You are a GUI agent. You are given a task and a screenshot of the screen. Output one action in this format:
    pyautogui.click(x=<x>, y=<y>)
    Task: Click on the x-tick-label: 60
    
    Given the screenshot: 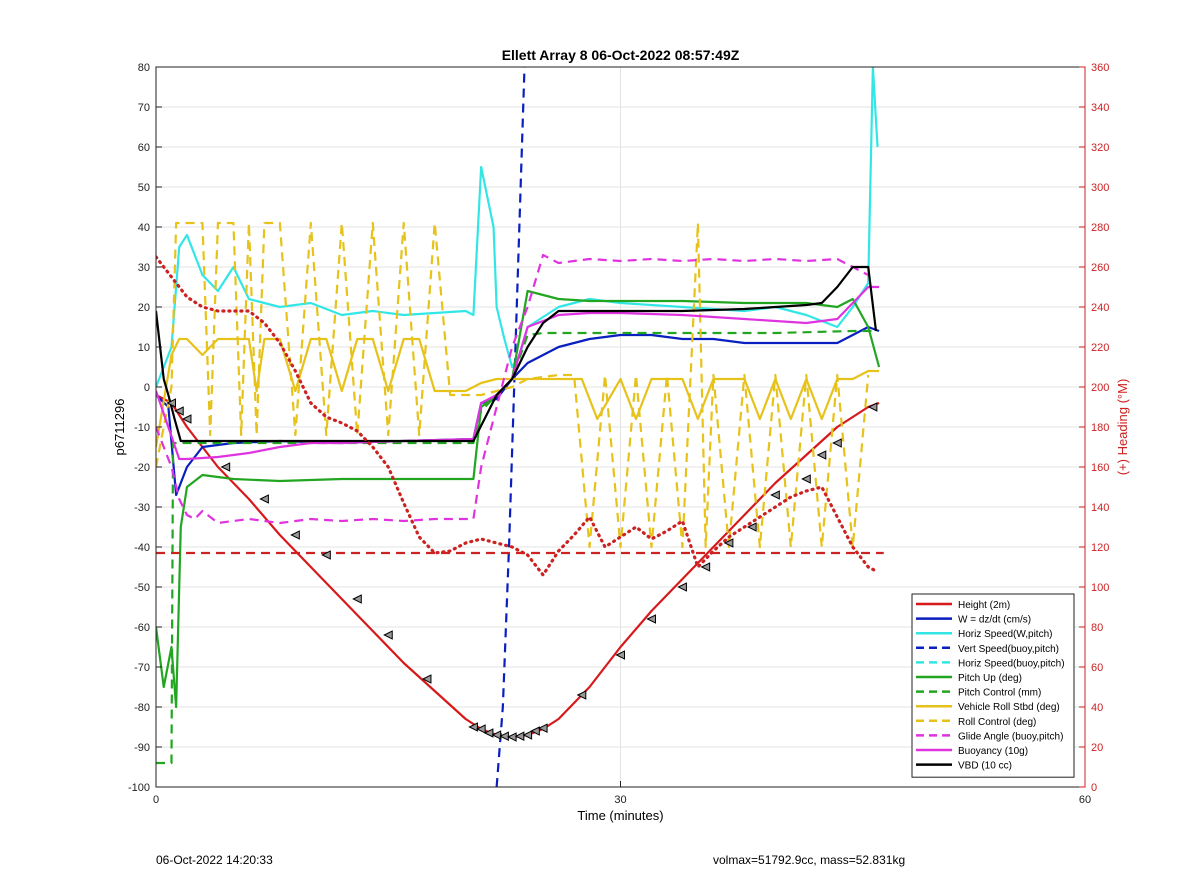 What is the action you would take?
    pyautogui.click(x=1085, y=800)
    